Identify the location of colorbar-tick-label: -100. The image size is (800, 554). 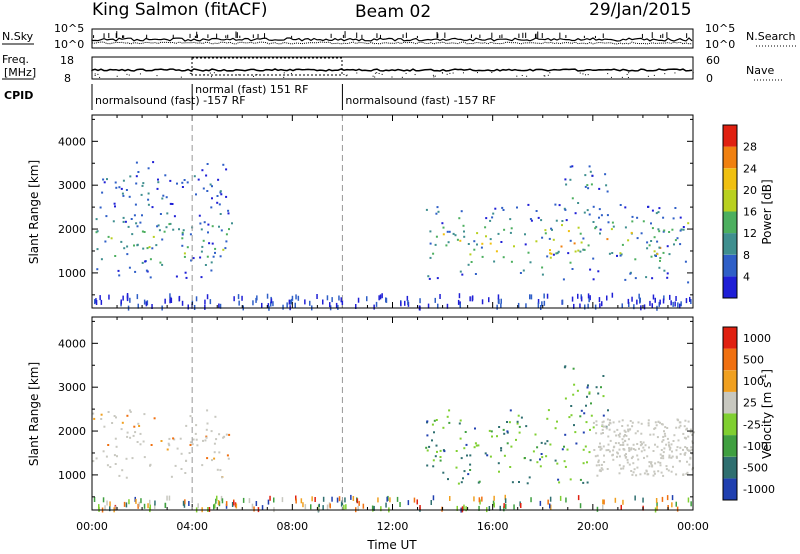
(755, 446).